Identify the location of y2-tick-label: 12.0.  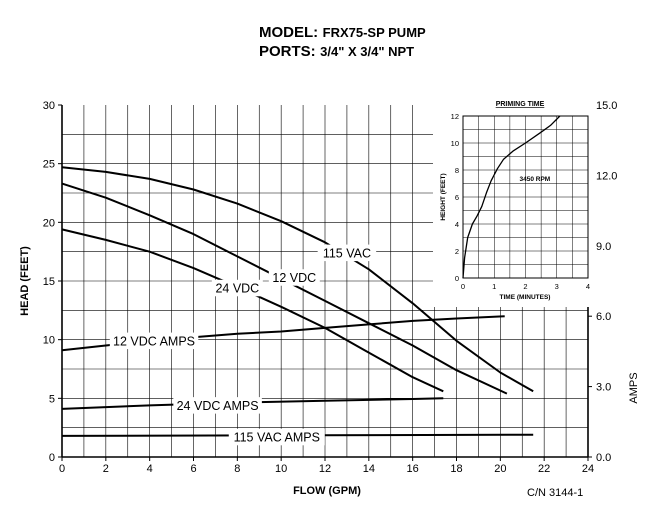
(606, 176).